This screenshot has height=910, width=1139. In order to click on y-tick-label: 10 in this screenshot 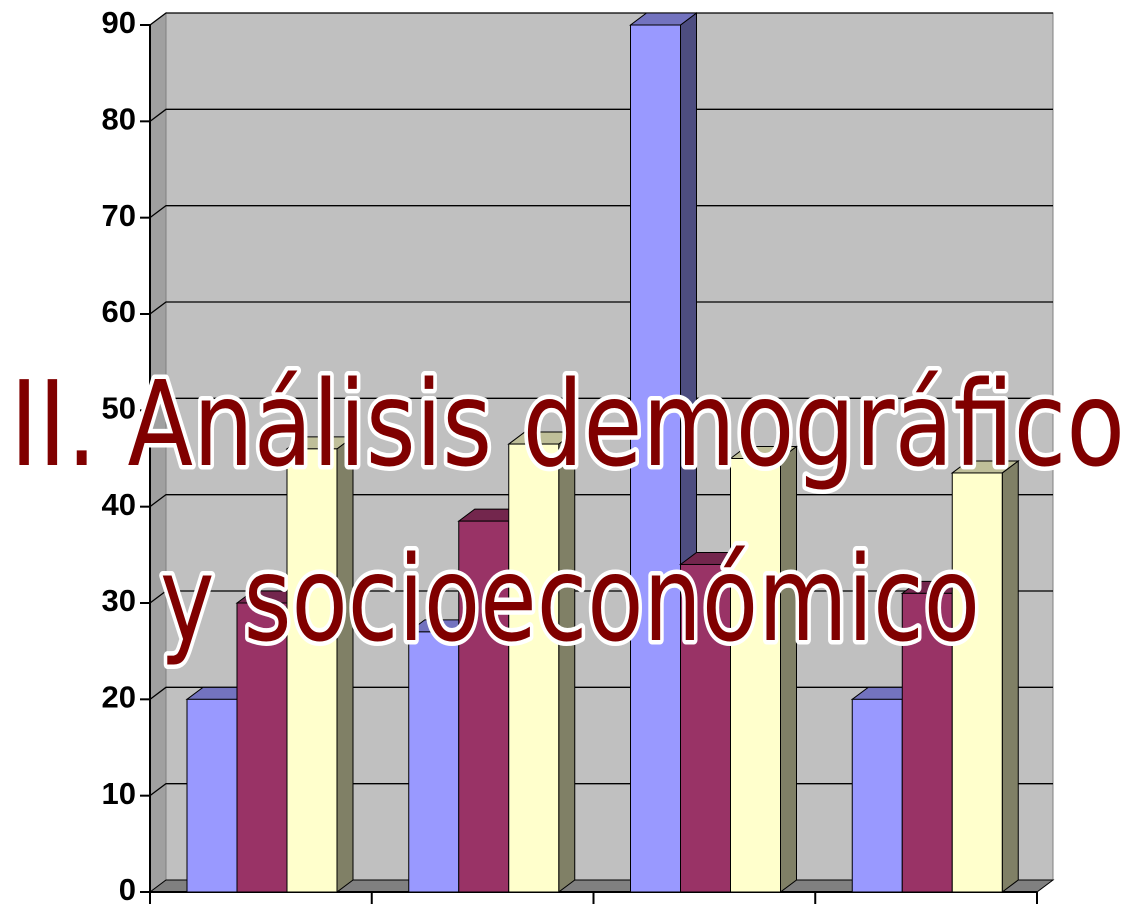, I will do `click(119, 793)`.